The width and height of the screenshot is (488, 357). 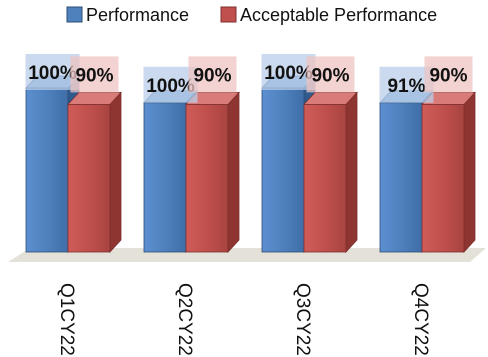 I want to click on bar-acceptable-performance-q3cy22, so click(x=330, y=172).